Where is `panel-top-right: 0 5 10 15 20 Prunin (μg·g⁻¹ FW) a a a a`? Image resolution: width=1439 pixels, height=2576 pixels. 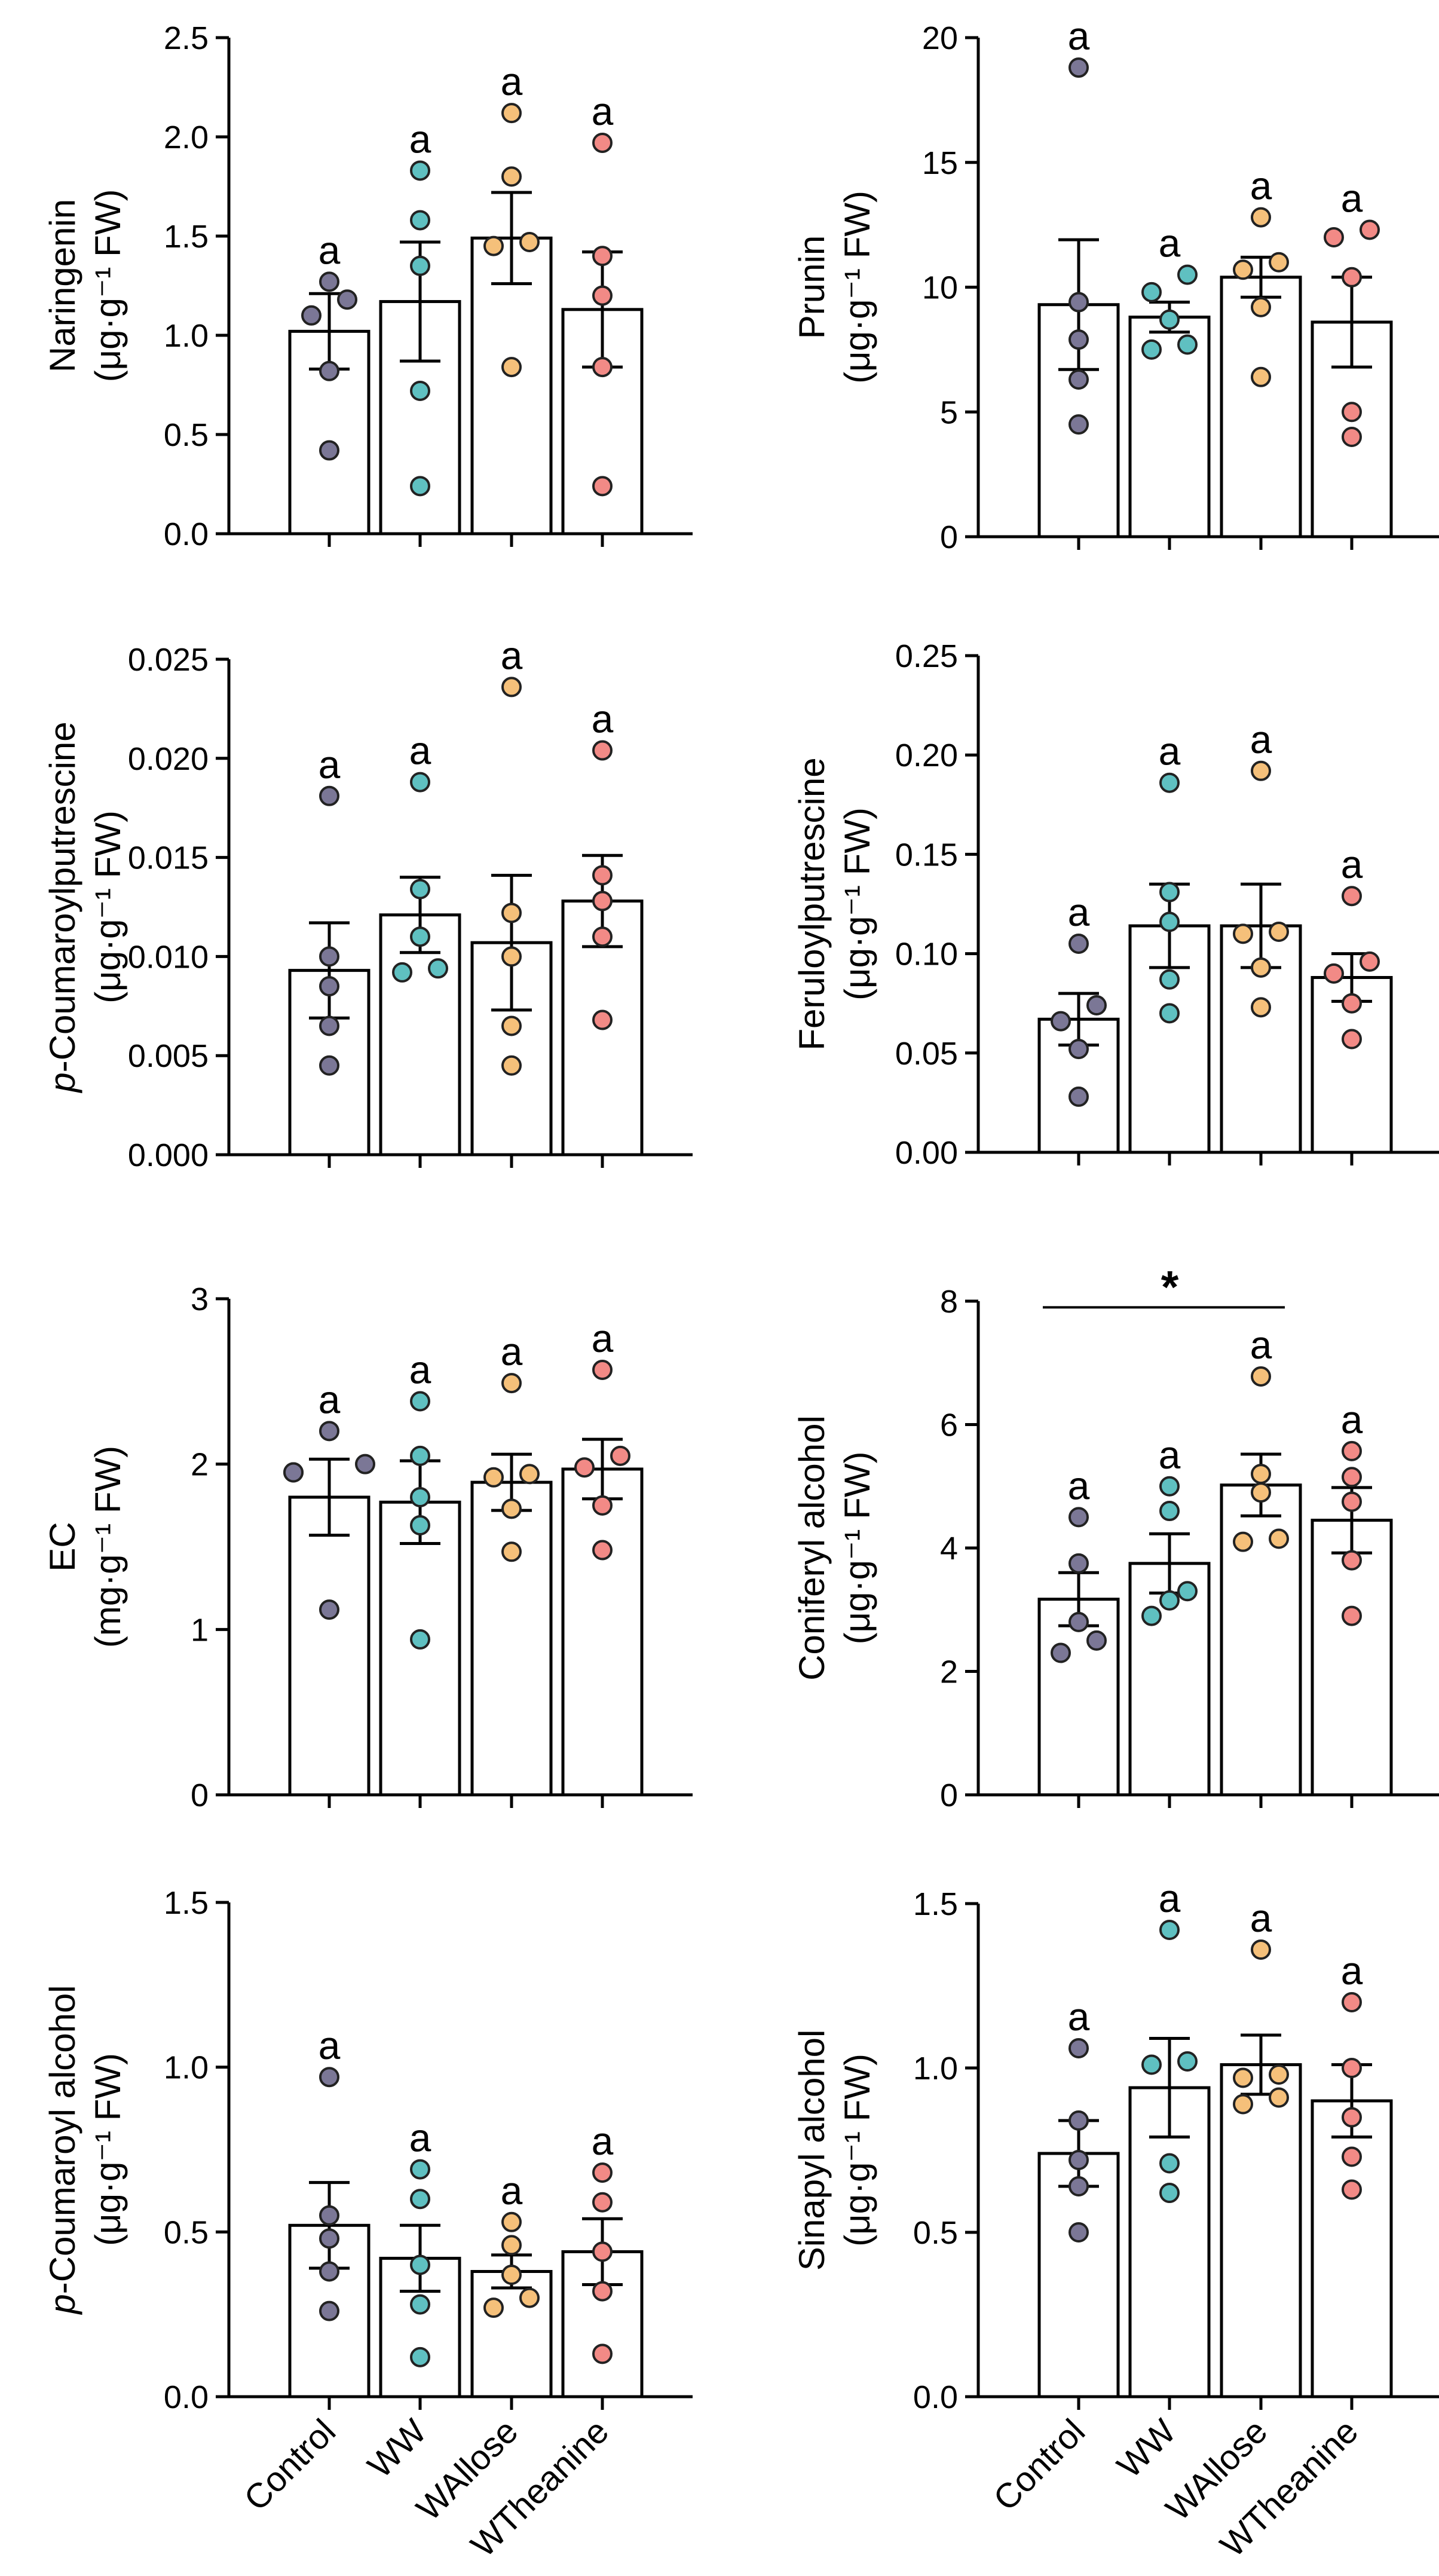 panel-top-right: 0 5 10 15 20 Prunin (μg·g⁻¹ FW) a a a a is located at coordinates (1115, 284).